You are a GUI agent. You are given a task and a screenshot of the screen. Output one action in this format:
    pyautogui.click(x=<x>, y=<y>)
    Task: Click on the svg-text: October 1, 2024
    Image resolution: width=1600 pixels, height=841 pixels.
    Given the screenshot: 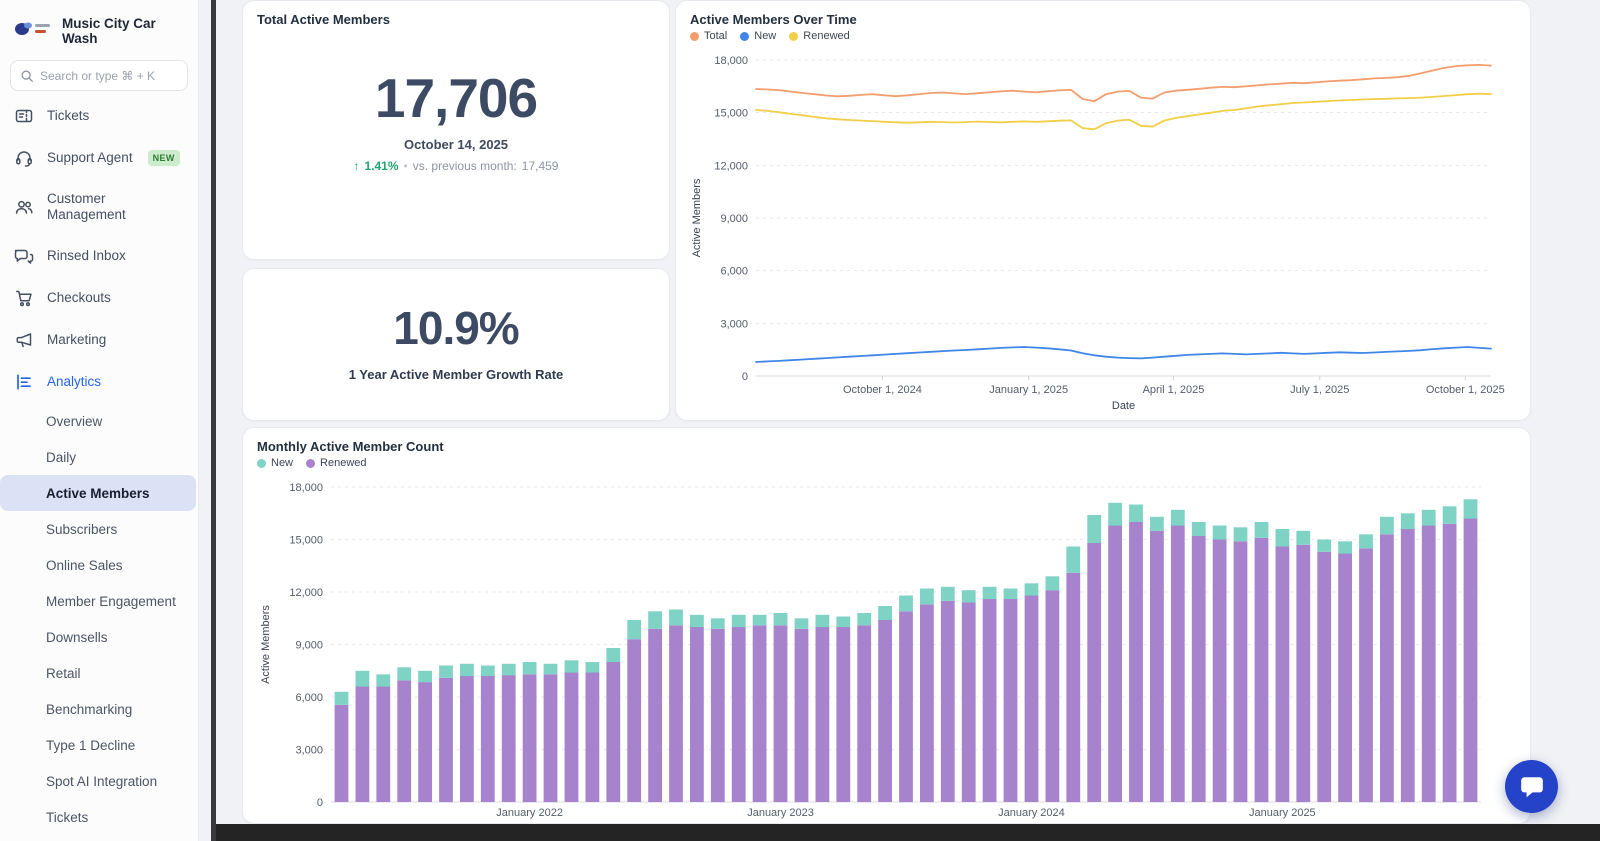 What is the action you would take?
    pyautogui.click(x=882, y=390)
    